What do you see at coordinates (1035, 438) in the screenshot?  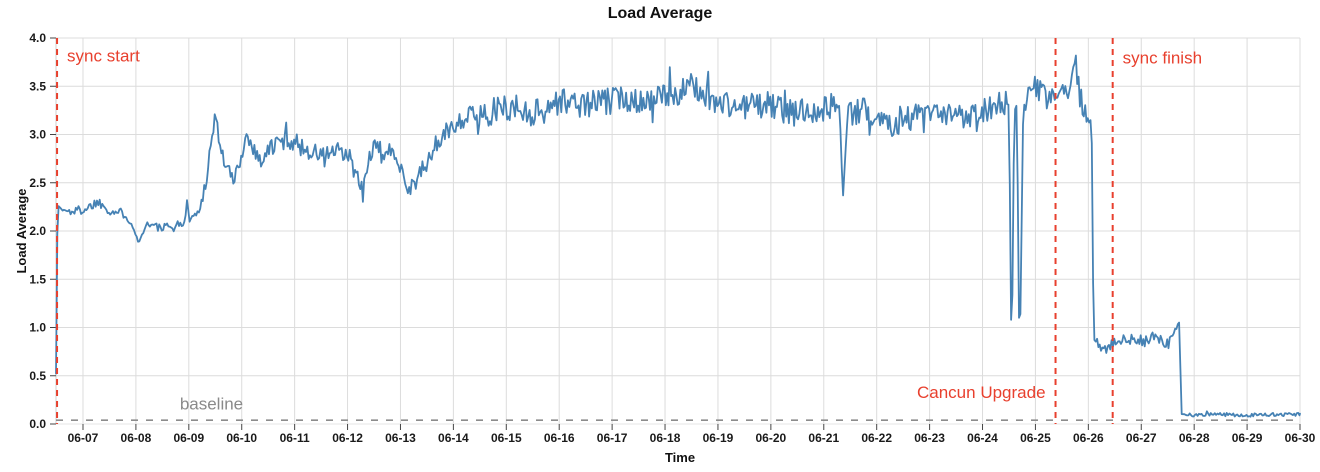 I see `x-tick-label: 06-25` at bounding box center [1035, 438].